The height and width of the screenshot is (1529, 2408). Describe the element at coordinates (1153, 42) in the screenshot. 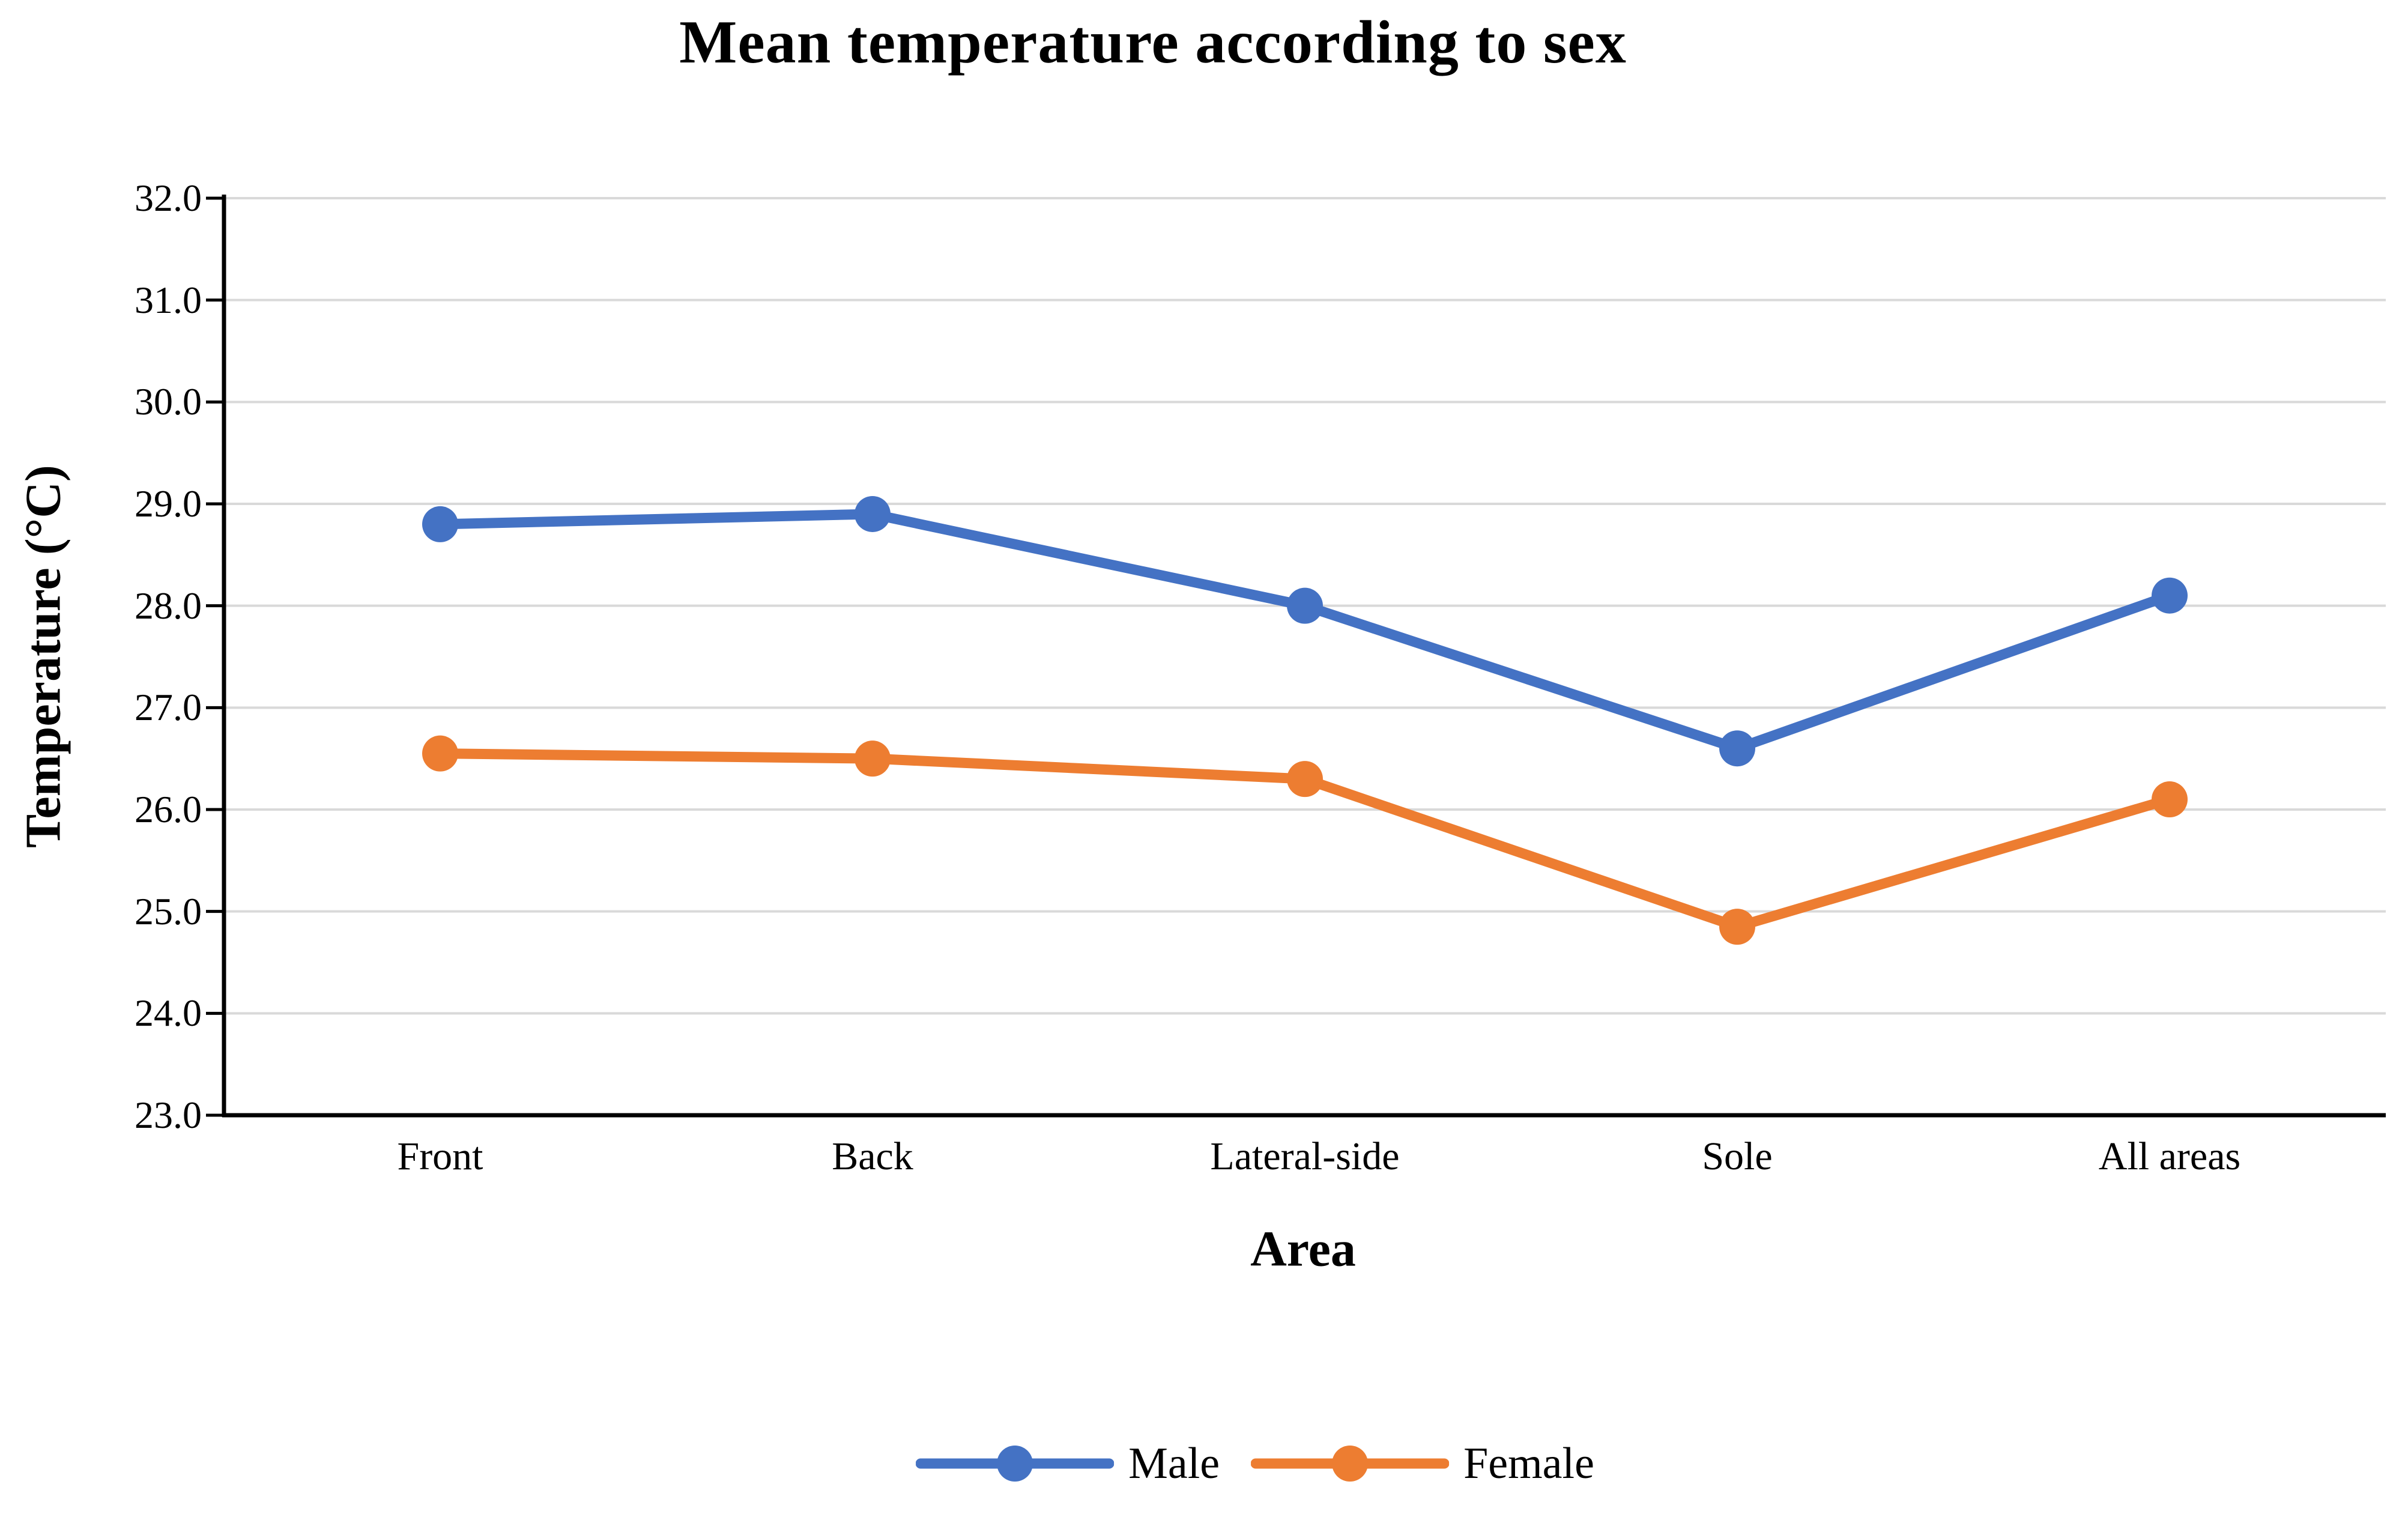

I see `chart-title: Mean temperature according to sex` at that location.